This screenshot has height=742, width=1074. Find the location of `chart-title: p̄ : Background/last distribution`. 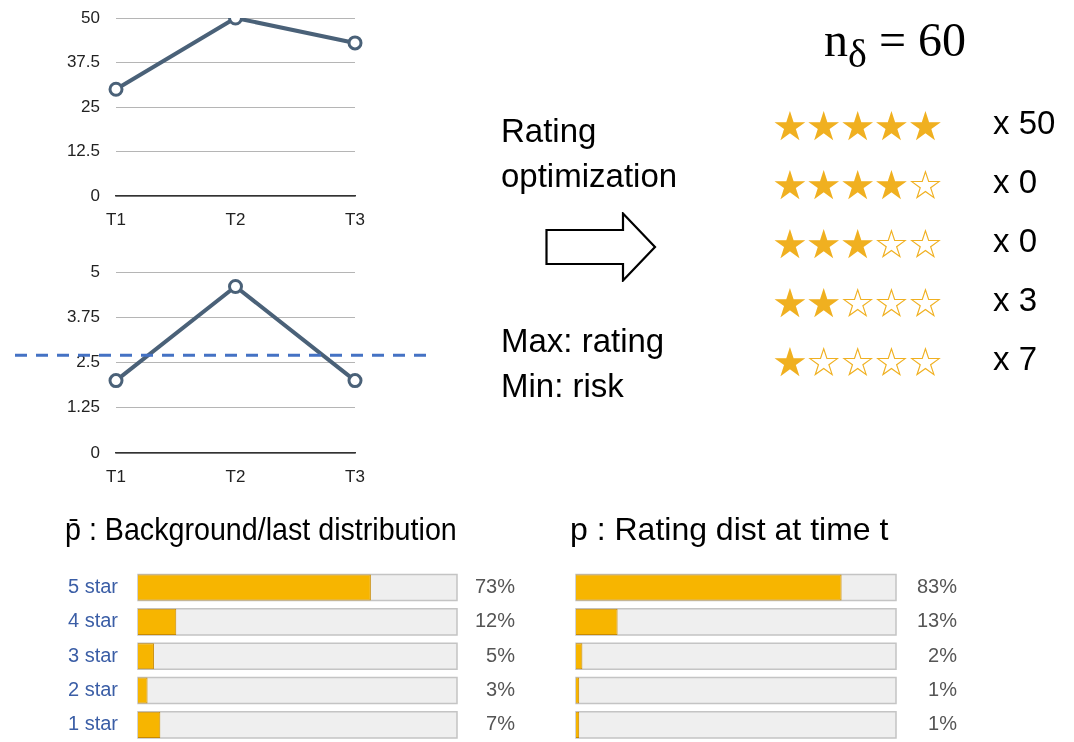

chart-title: p̄ : Background/last distribution is located at coordinates (261, 529).